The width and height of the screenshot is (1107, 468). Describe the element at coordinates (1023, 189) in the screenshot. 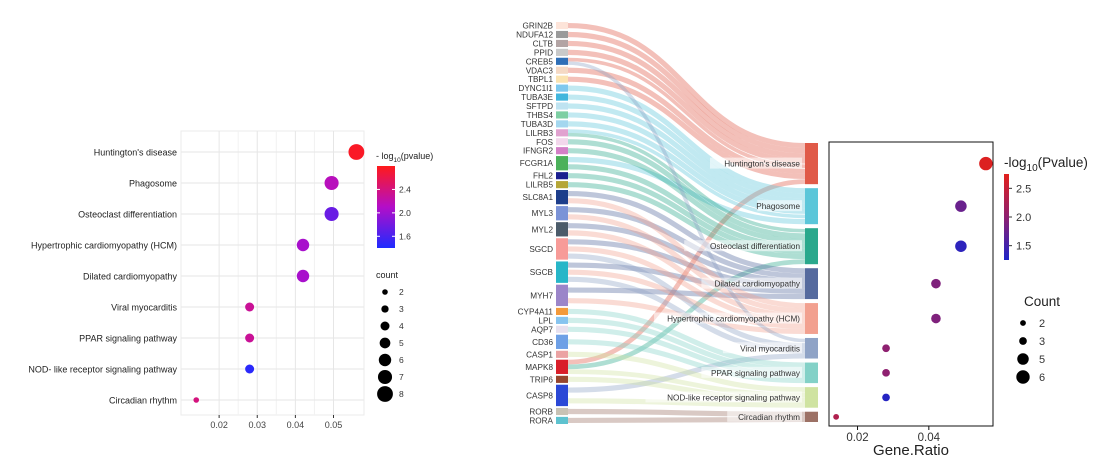

I see `right-colorbar-label: 2.5` at that location.